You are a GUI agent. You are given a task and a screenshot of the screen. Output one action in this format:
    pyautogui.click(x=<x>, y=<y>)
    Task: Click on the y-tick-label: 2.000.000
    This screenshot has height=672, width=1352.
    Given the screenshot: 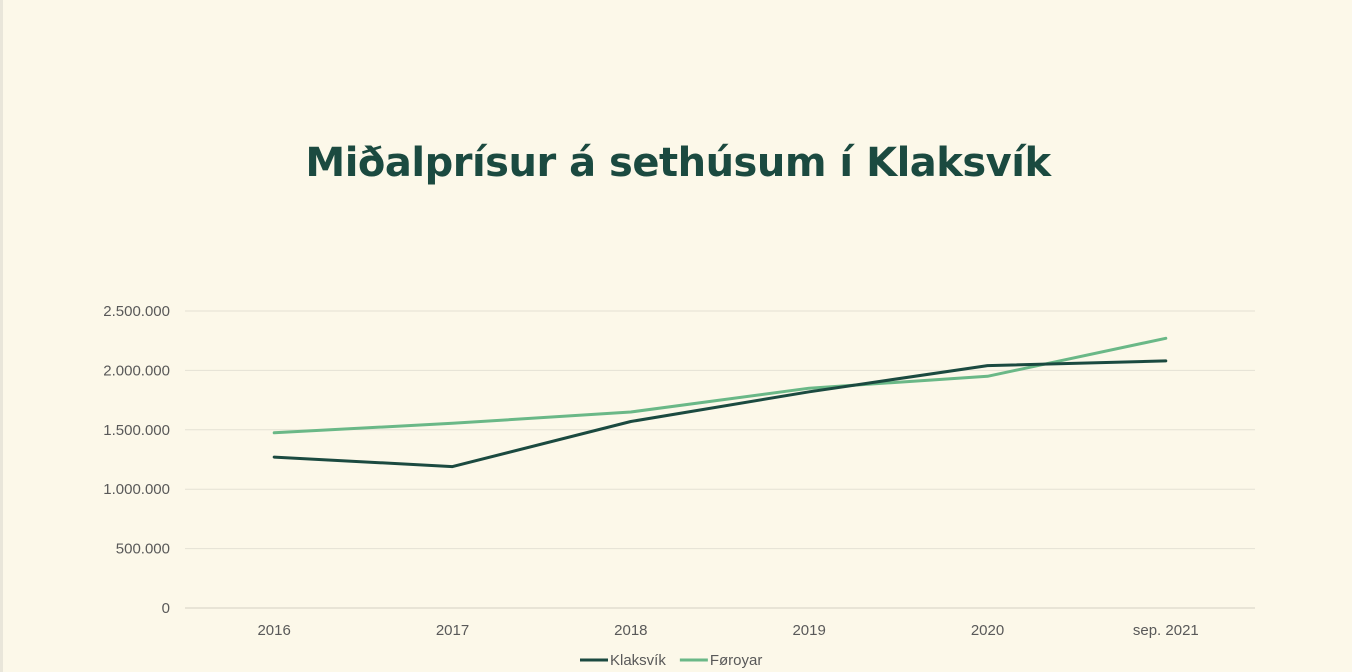 What is the action you would take?
    pyautogui.click(x=136, y=370)
    